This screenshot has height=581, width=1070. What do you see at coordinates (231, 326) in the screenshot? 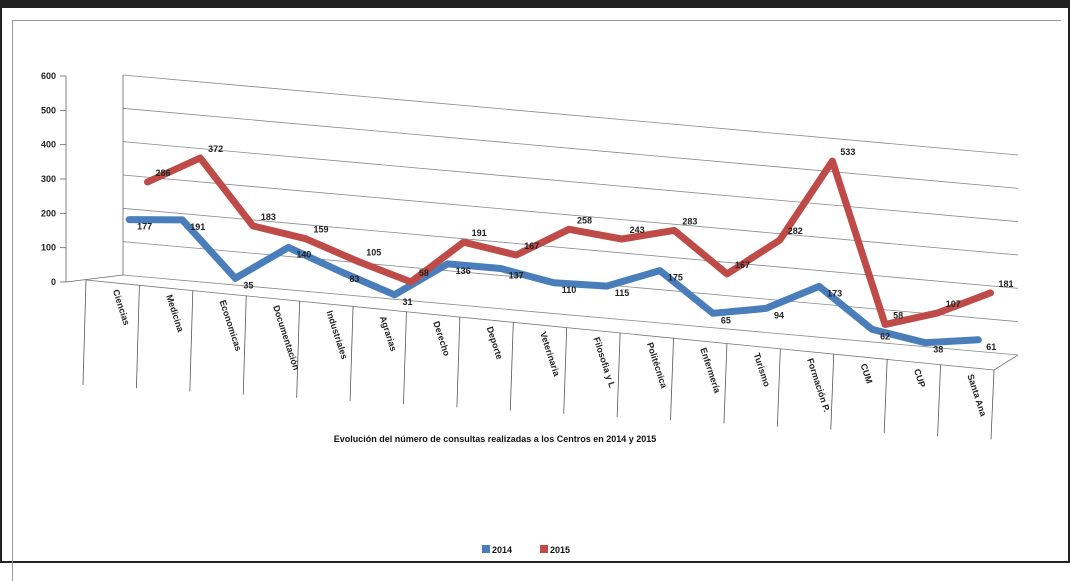
I see `x-tick-label: Economicas` at bounding box center [231, 326].